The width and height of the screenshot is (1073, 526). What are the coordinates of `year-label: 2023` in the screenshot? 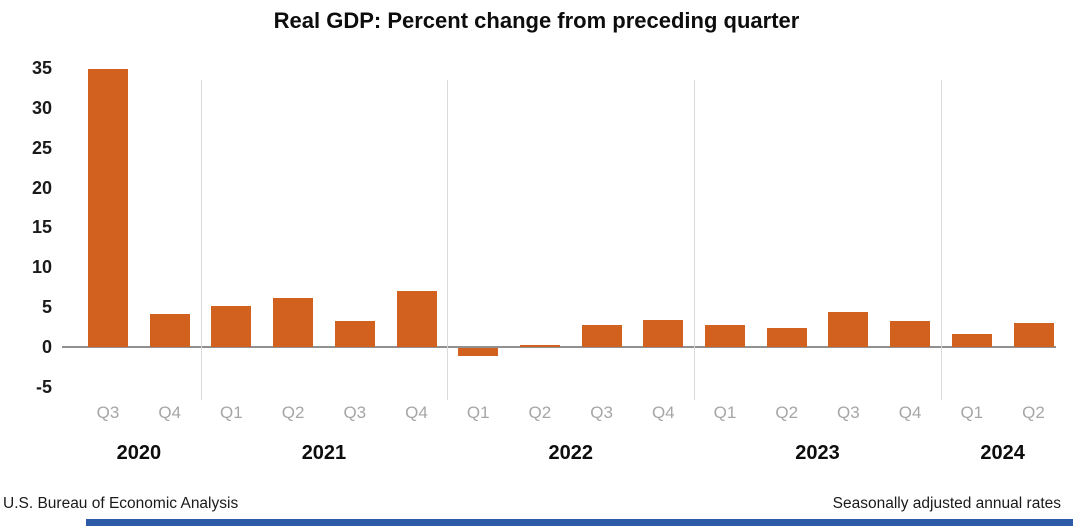 It's located at (817, 453).